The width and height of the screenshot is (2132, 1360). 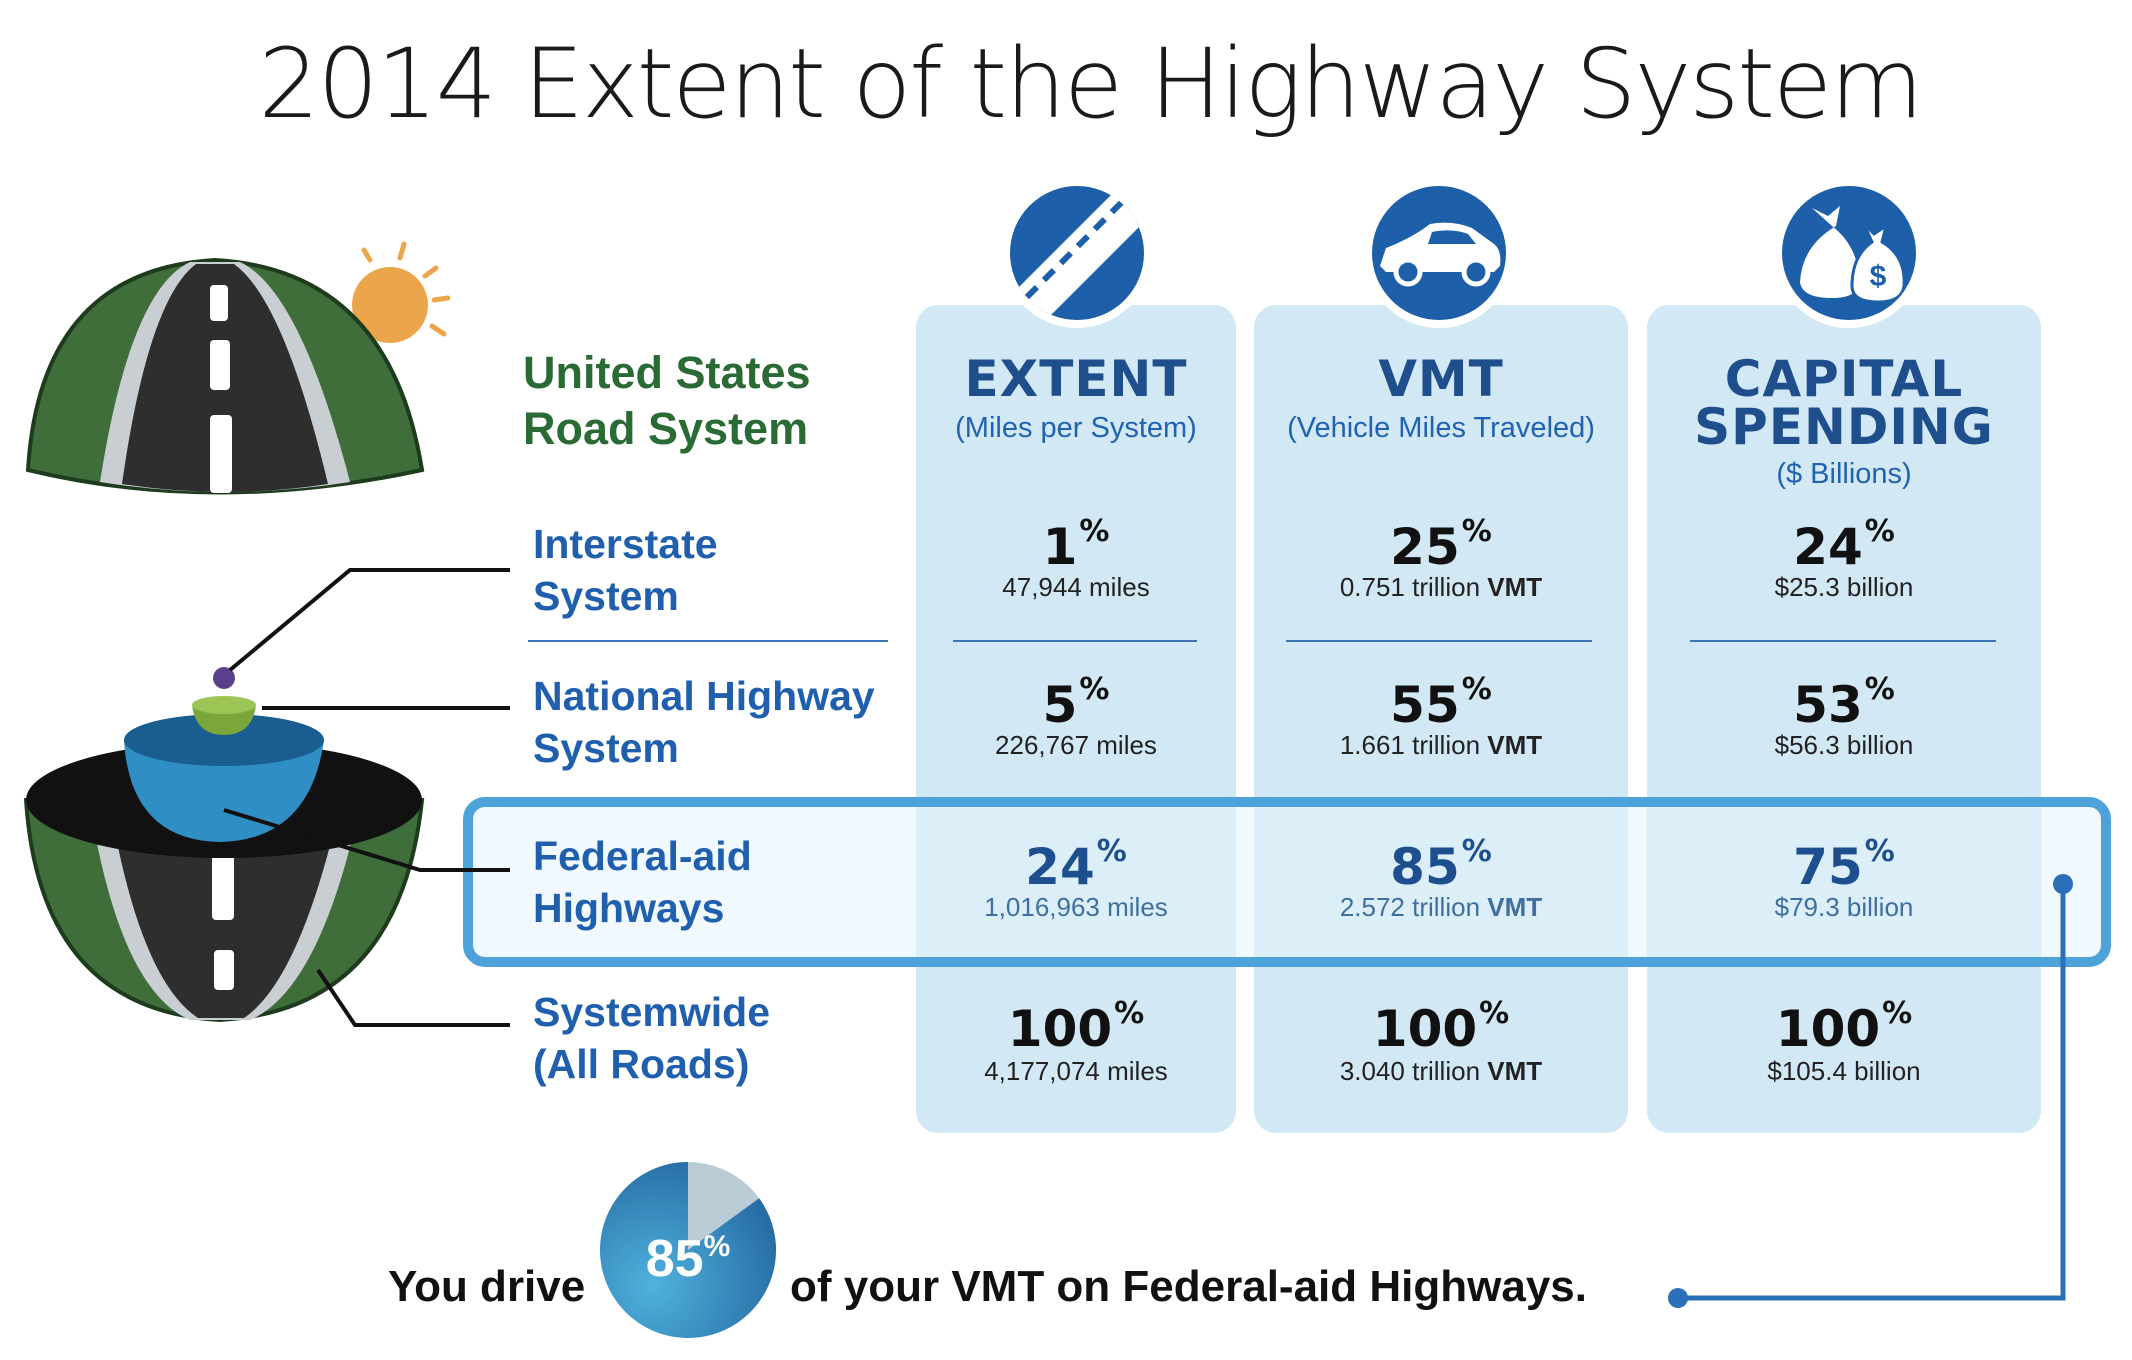 What do you see at coordinates (625, 570) in the screenshot?
I see `row-label-interstate: Interstate System` at bounding box center [625, 570].